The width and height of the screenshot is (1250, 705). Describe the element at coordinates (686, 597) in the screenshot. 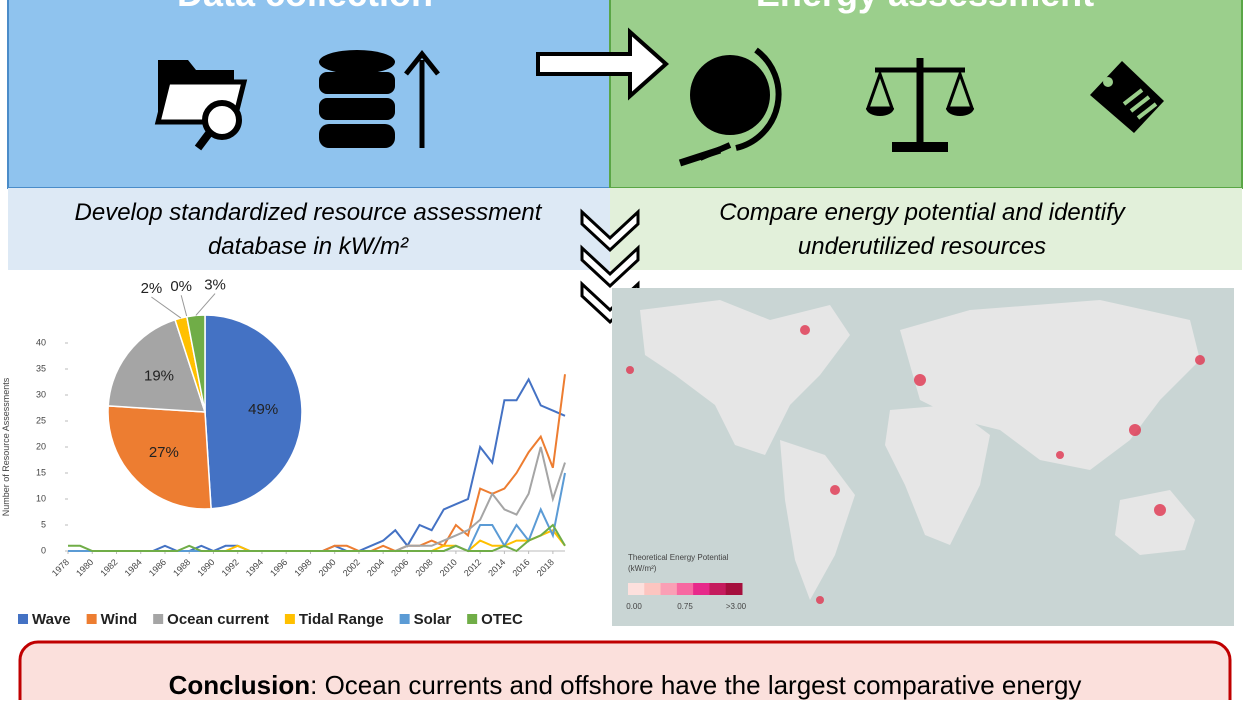

I see `colorbar: 0.00 0.75 >3.00` at that location.